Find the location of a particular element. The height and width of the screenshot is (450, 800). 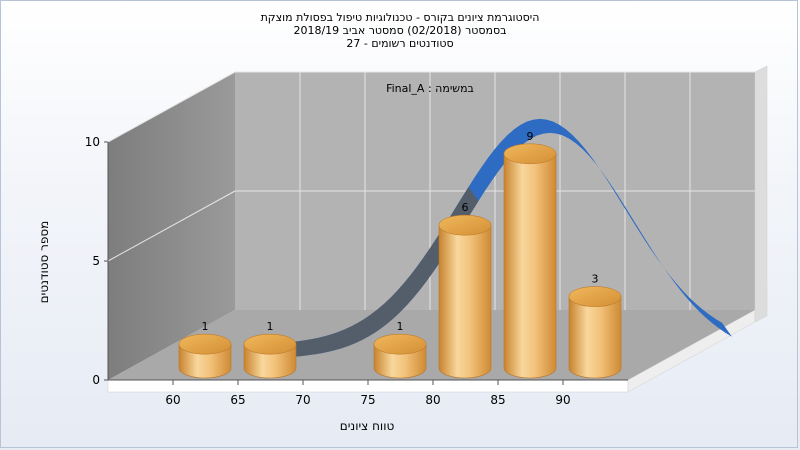

x-tick-label: 90 is located at coordinates (562, 400).